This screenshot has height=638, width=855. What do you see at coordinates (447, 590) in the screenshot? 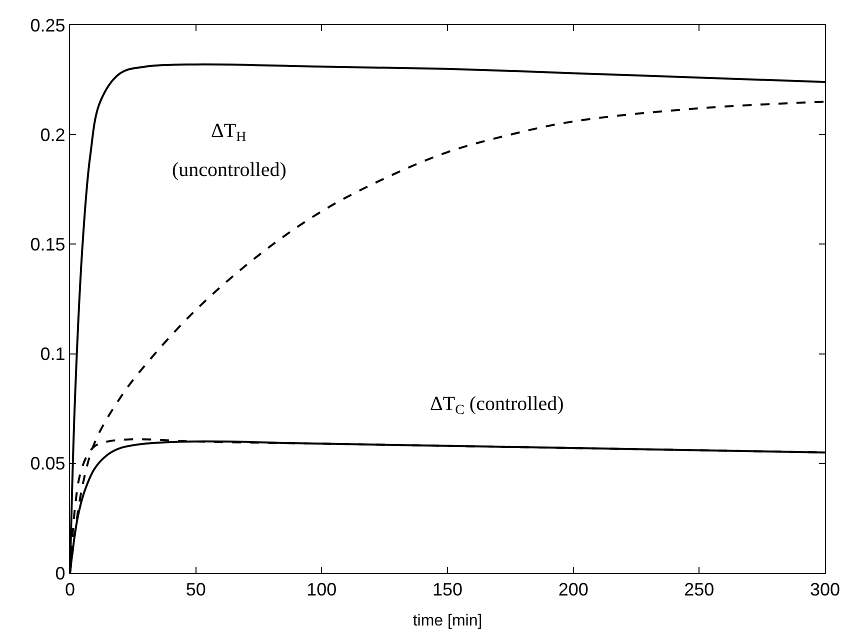
I see `x-tick-label: 150` at bounding box center [447, 590].